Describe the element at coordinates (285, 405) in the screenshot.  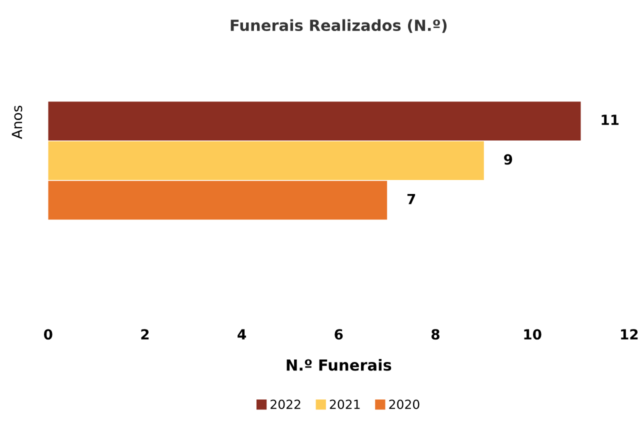
I see `legend-label: 2022` at that location.